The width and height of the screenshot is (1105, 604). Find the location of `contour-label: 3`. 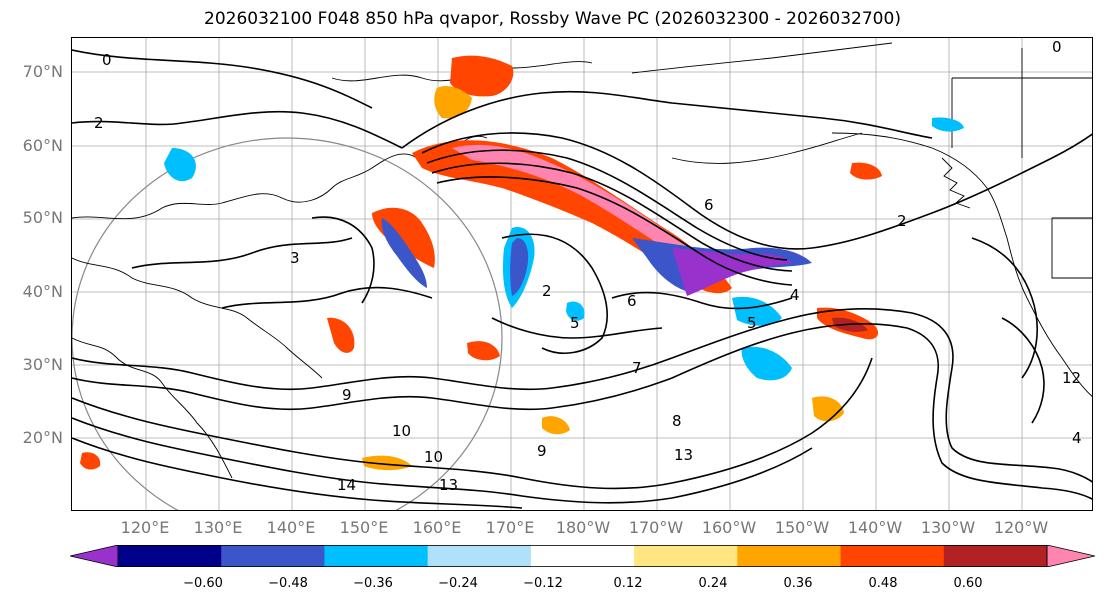

contour-label: 3 is located at coordinates (295, 258).